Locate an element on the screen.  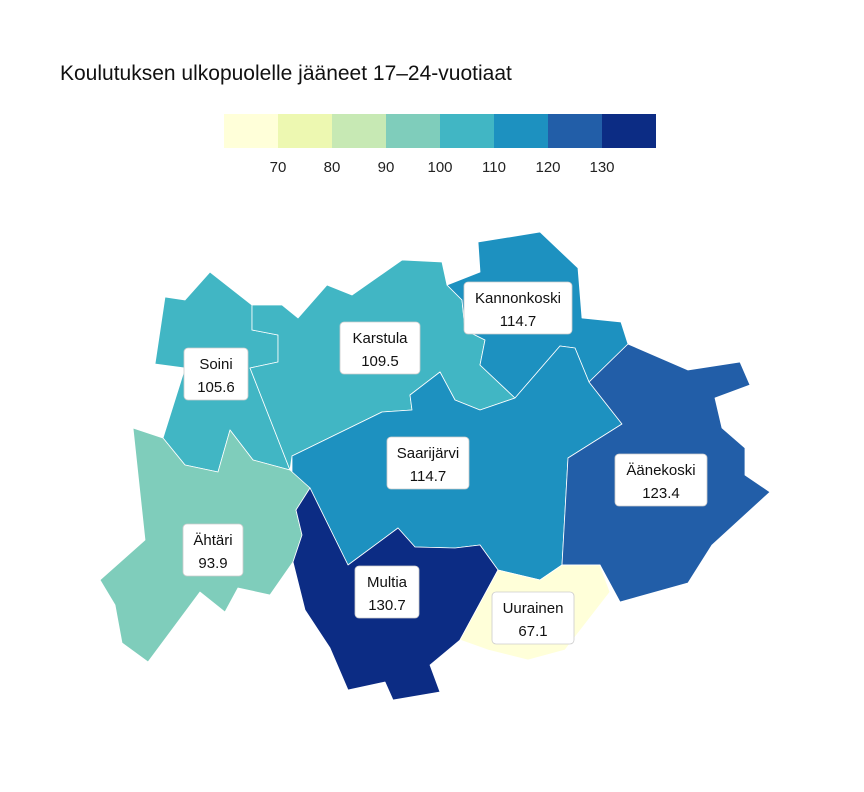
region-label: Uurainen 67.1 is located at coordinates (533, 618).